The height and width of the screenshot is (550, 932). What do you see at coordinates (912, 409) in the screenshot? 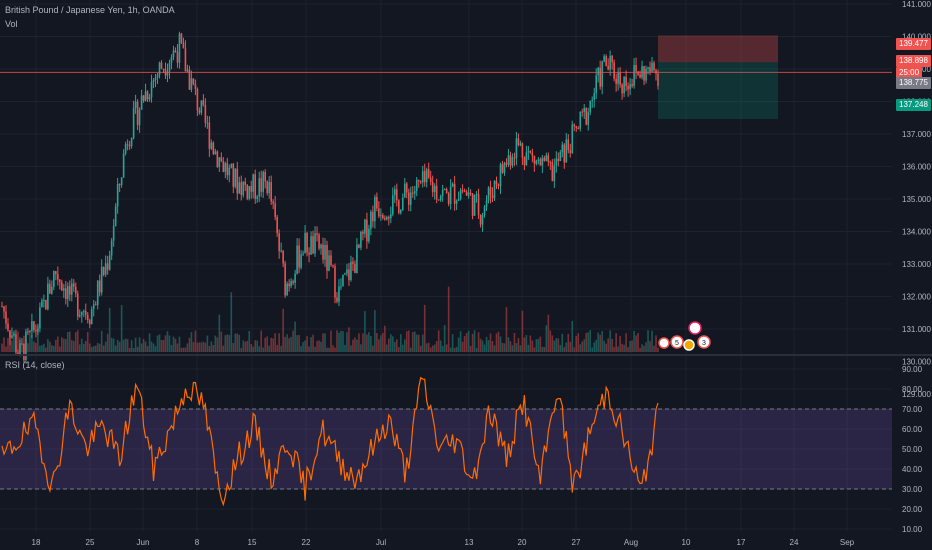
I see `rsi-tick-label: 70.00` at bounding box center [912, 409].